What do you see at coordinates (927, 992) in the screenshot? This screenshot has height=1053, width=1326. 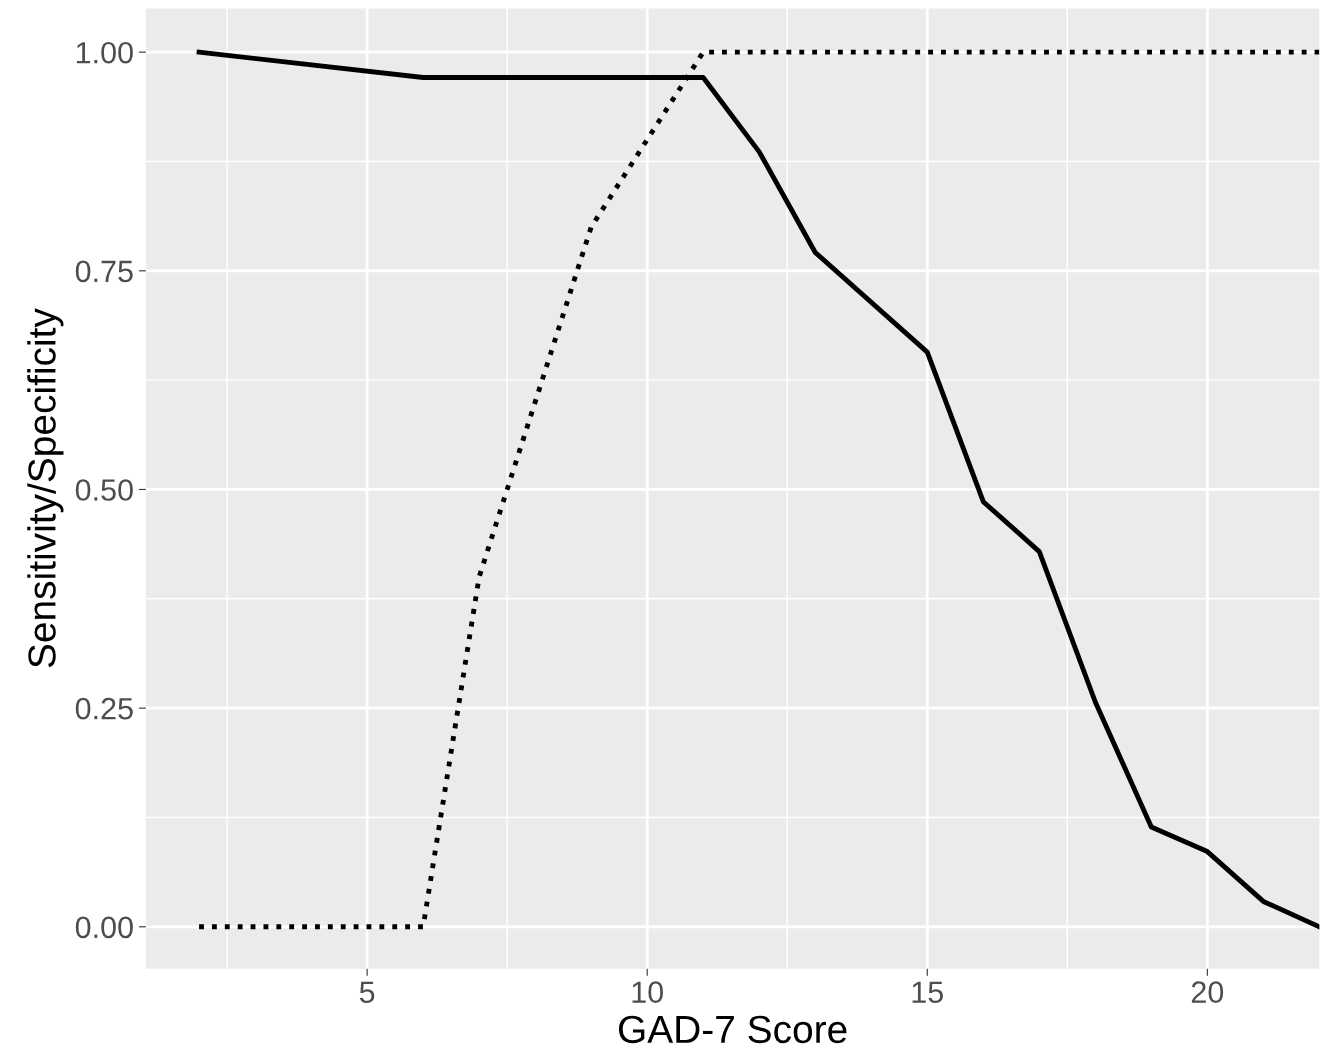 I see `x-tick-label: 15` at bounding box center [927, 992].